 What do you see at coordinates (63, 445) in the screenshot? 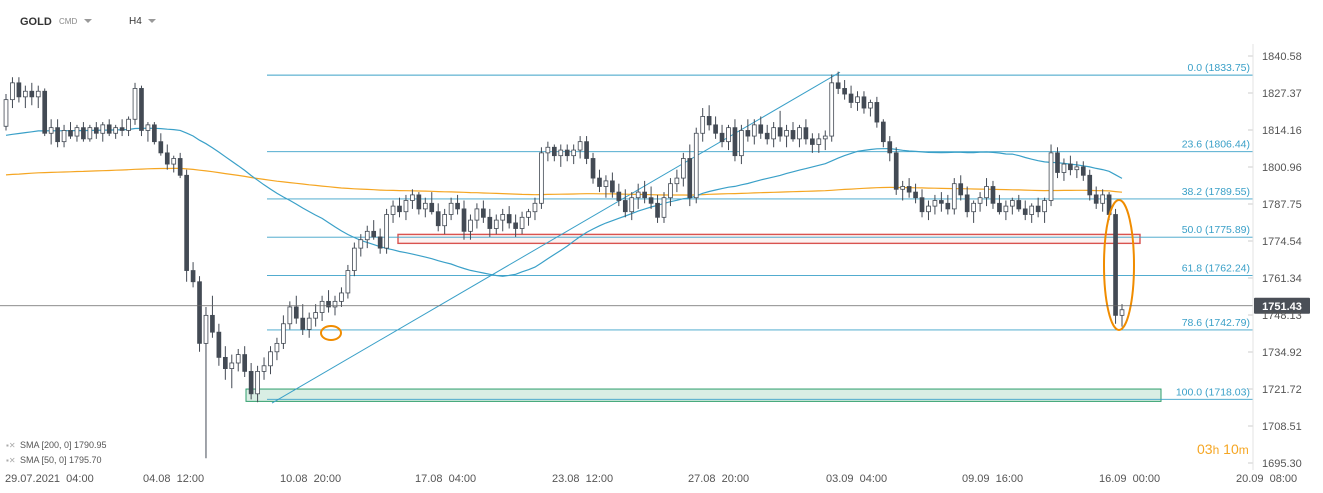
I see `legend-sma200-label: SMA [200, 0] 1790.95` at bounding box center [63, 445].